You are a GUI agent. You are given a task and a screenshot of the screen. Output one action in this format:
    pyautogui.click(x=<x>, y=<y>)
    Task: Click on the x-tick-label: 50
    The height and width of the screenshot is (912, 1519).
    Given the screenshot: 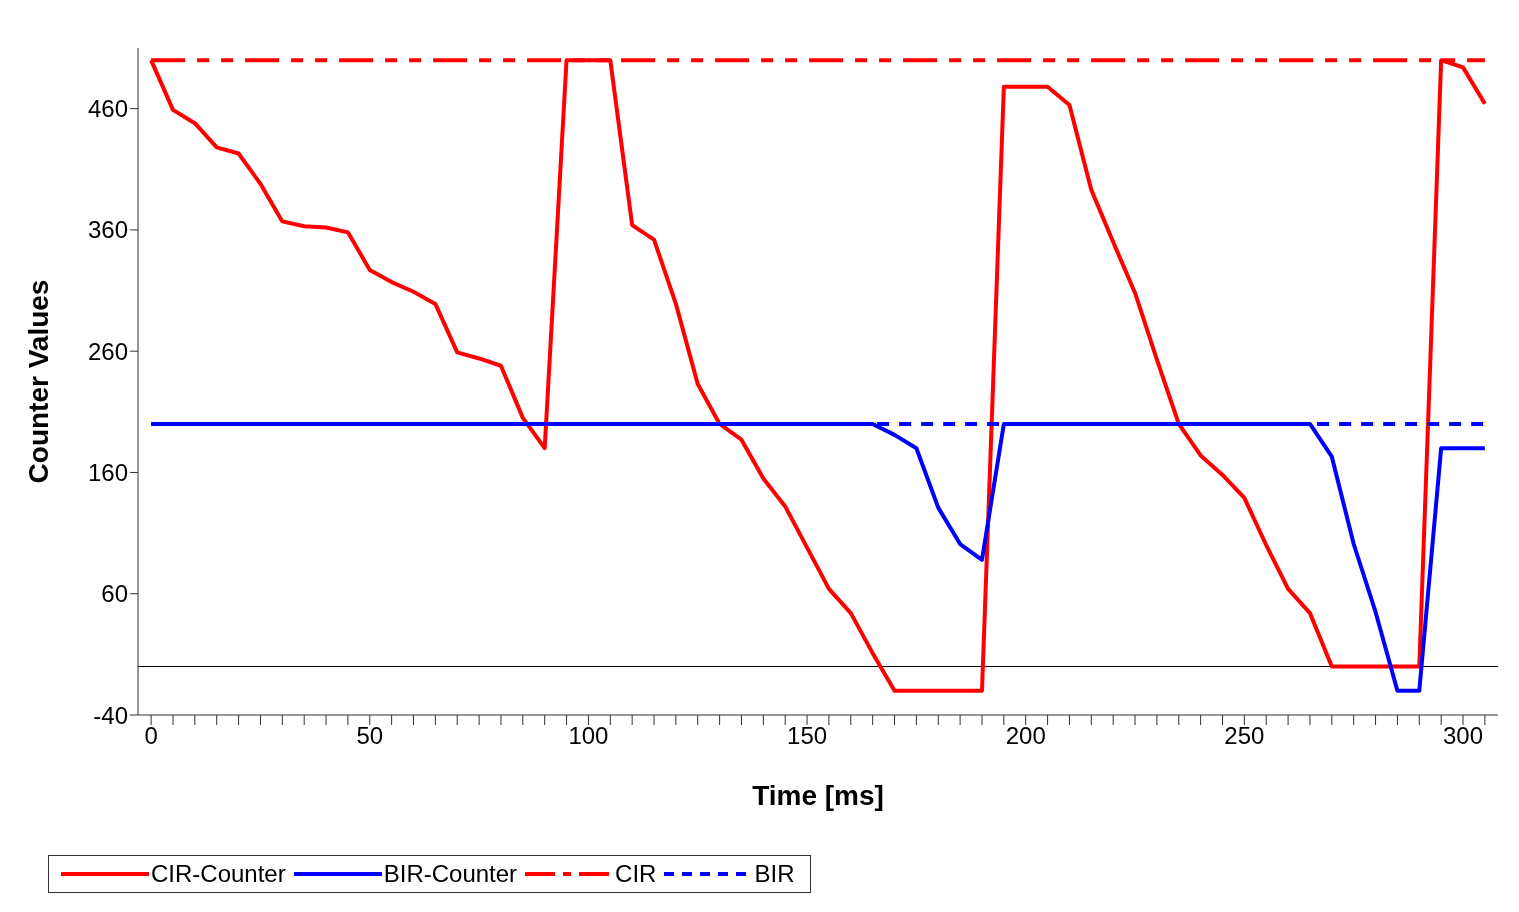 What is the action you would take?
    pyautogui.click(x=370, y=736)
    